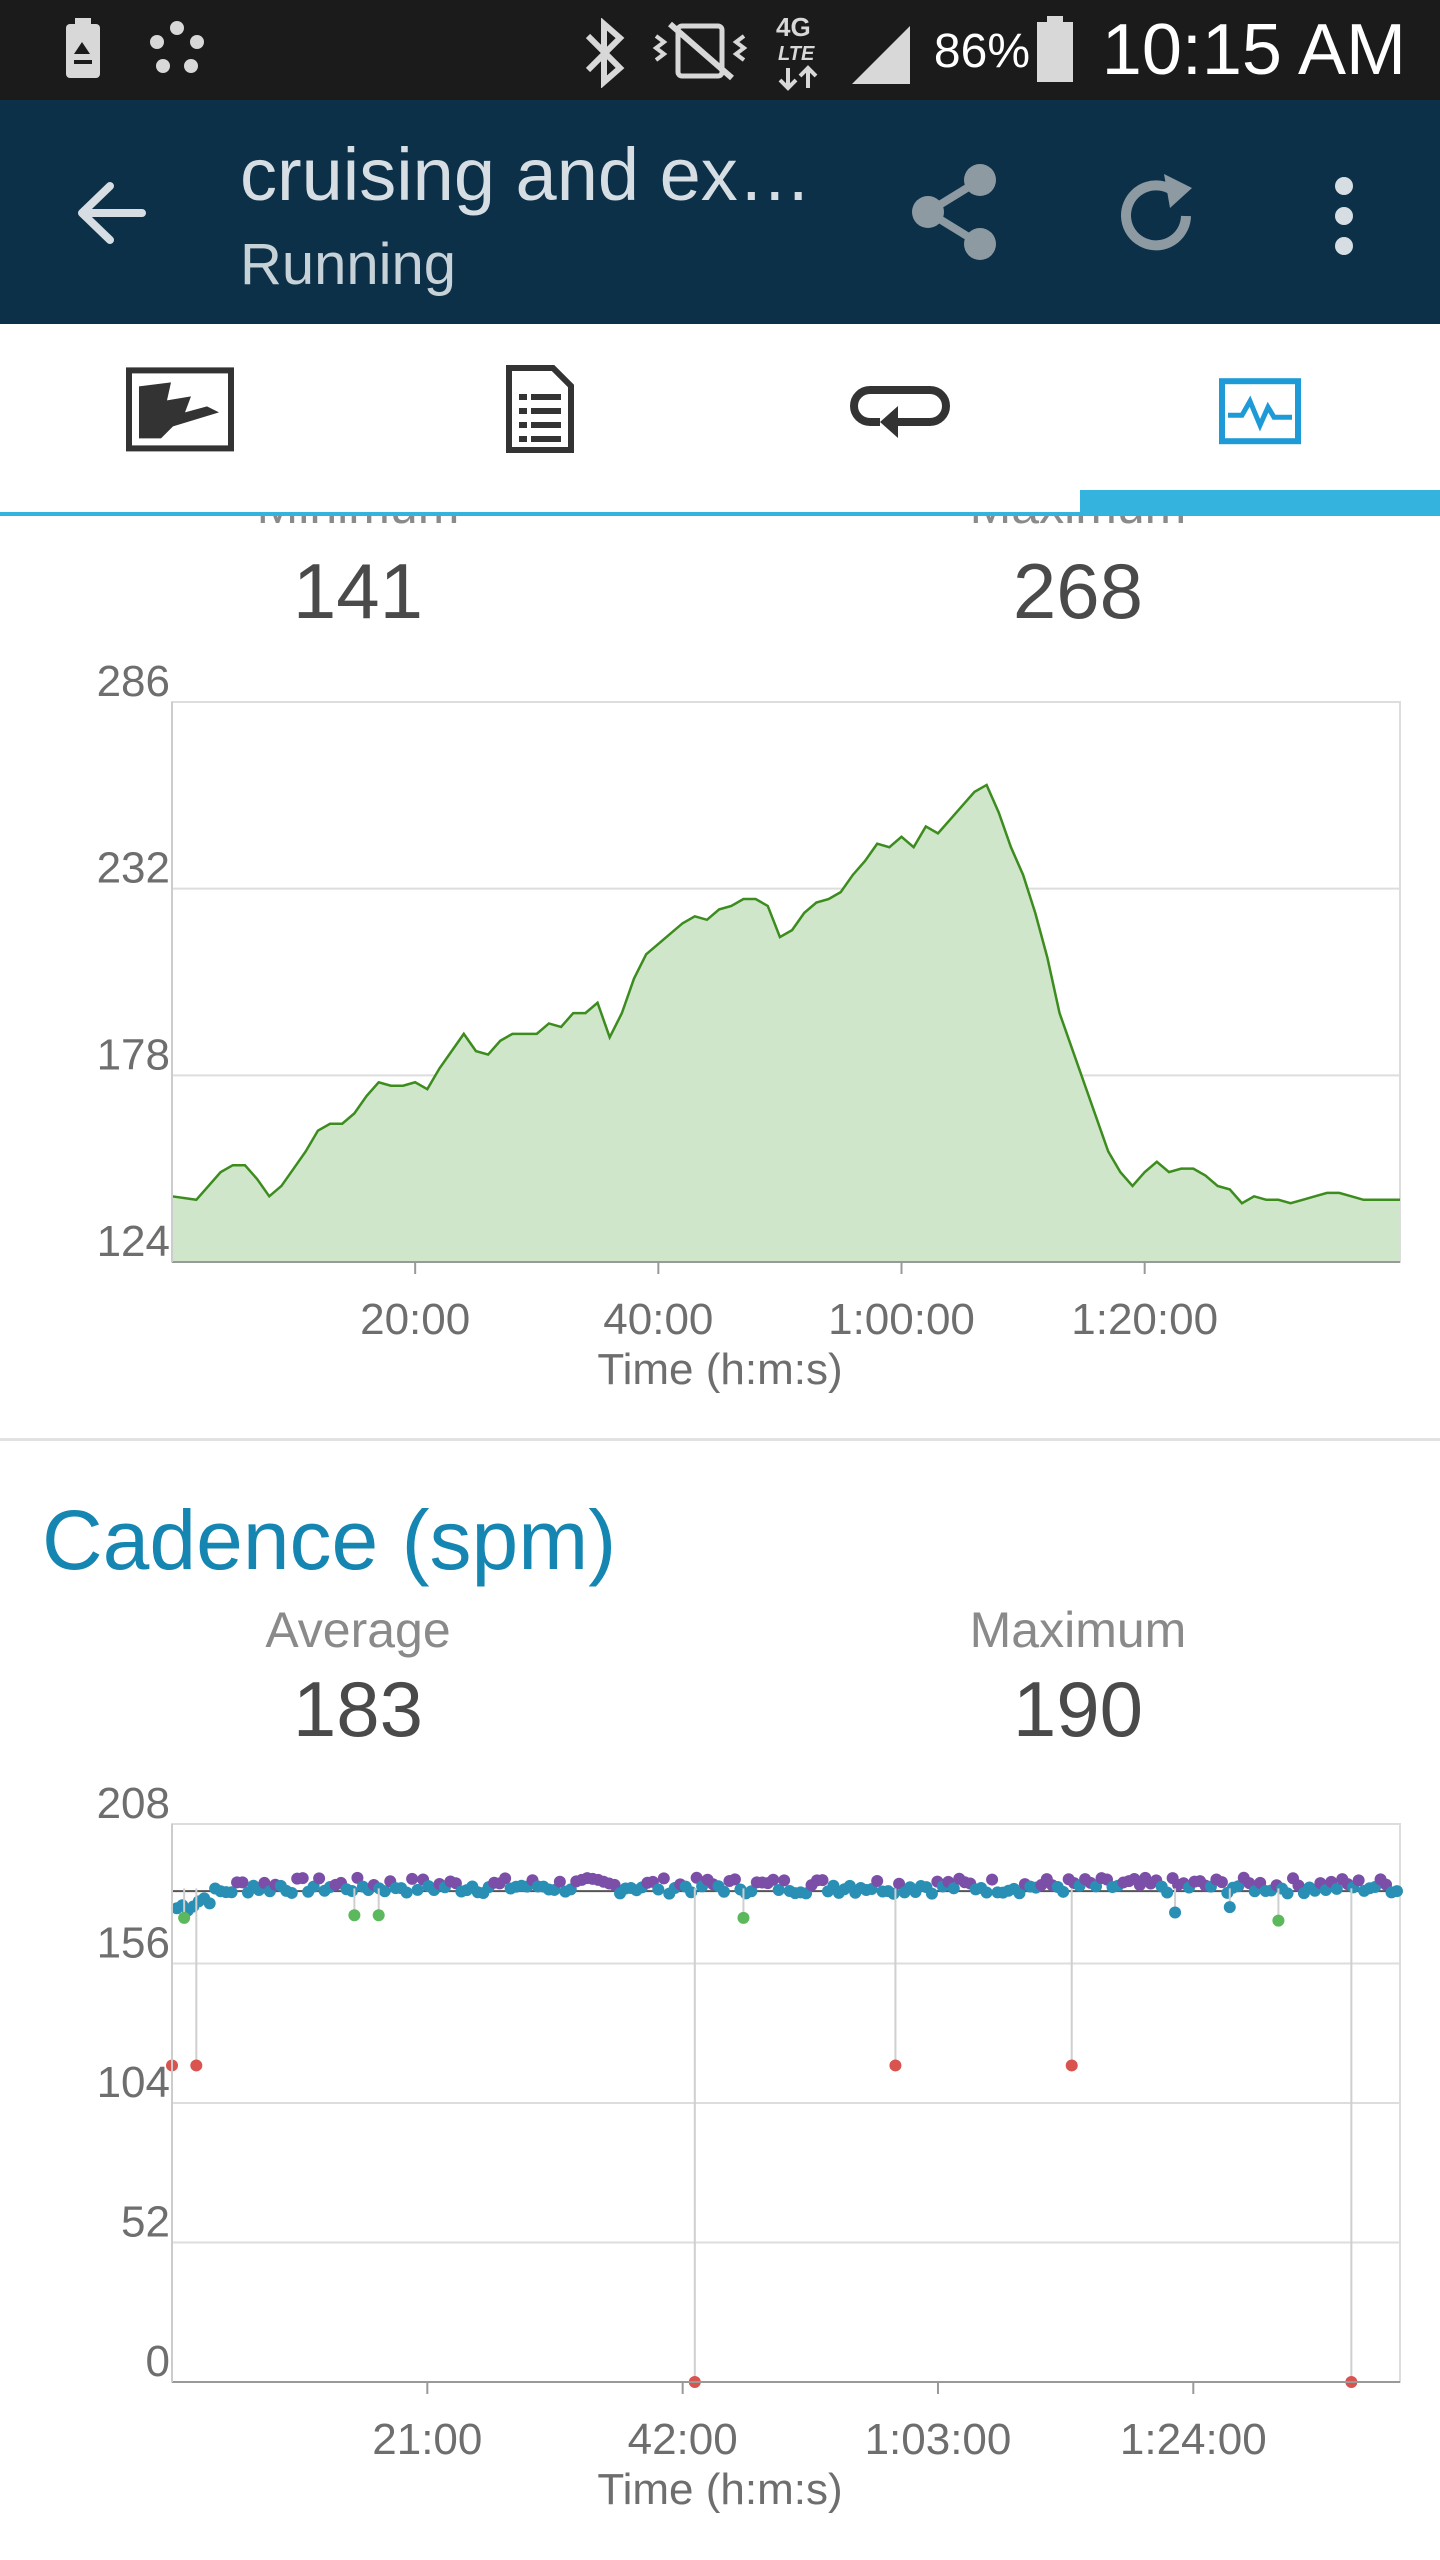 Image resolution: width=1440 pixels, height=2560 pixels. Describe the element at coordinates (1344, 216) in the screenshot. I see `overflow-menu-icon` at that location.